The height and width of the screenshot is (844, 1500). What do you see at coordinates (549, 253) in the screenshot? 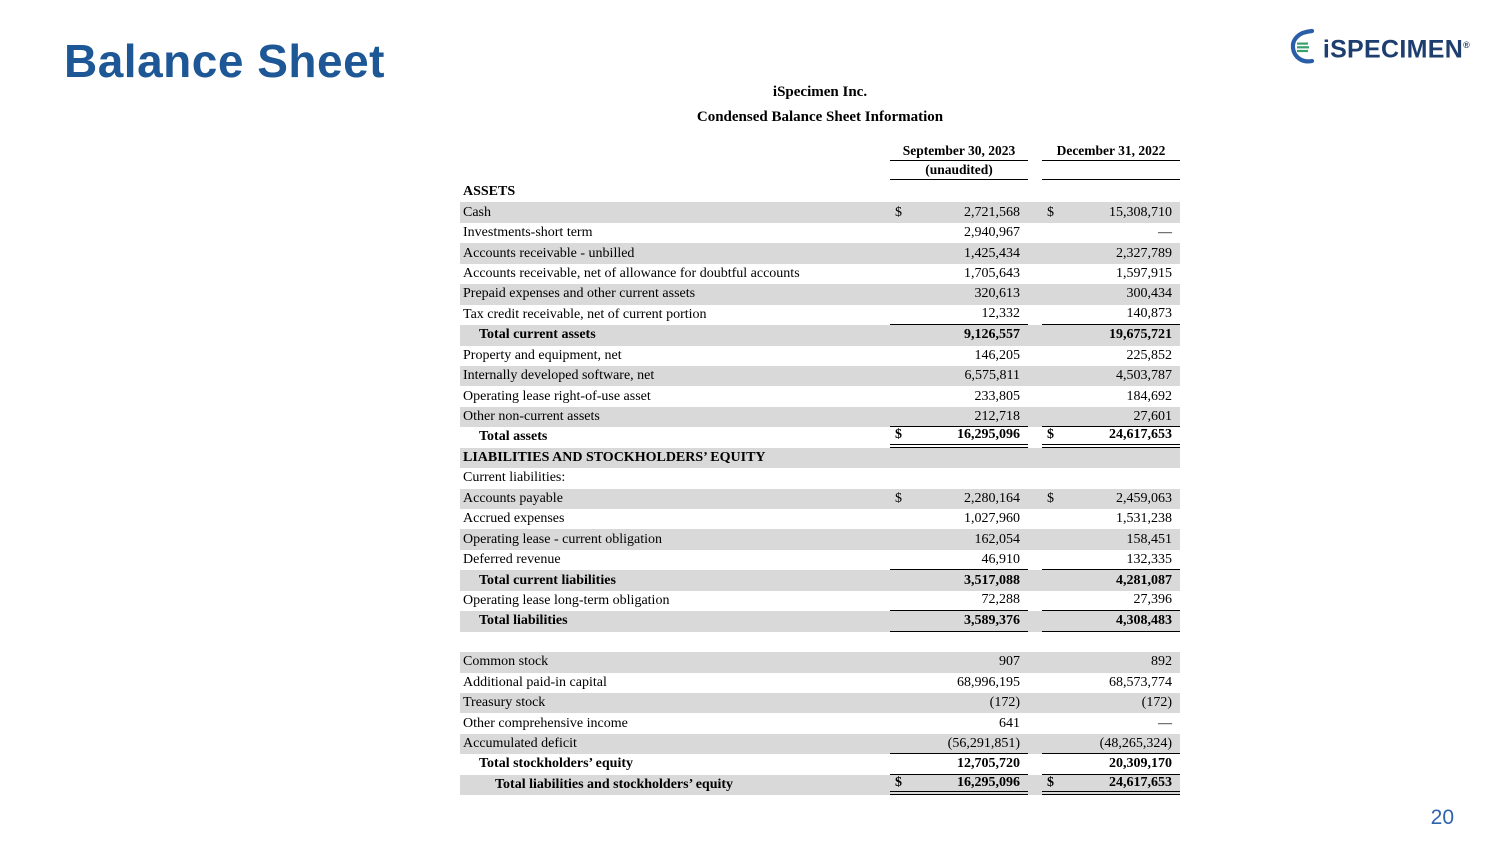
I see `row-label: Accounts receivable - unbilled` at bounding box center [549, 253].